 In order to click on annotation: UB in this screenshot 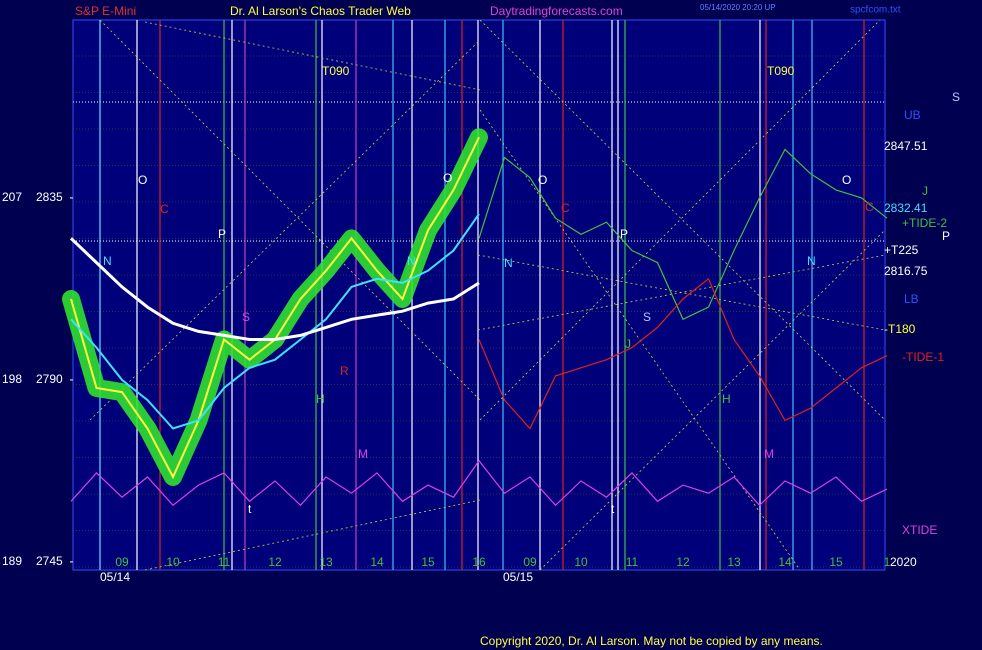, I will do `click(912, 115)`.